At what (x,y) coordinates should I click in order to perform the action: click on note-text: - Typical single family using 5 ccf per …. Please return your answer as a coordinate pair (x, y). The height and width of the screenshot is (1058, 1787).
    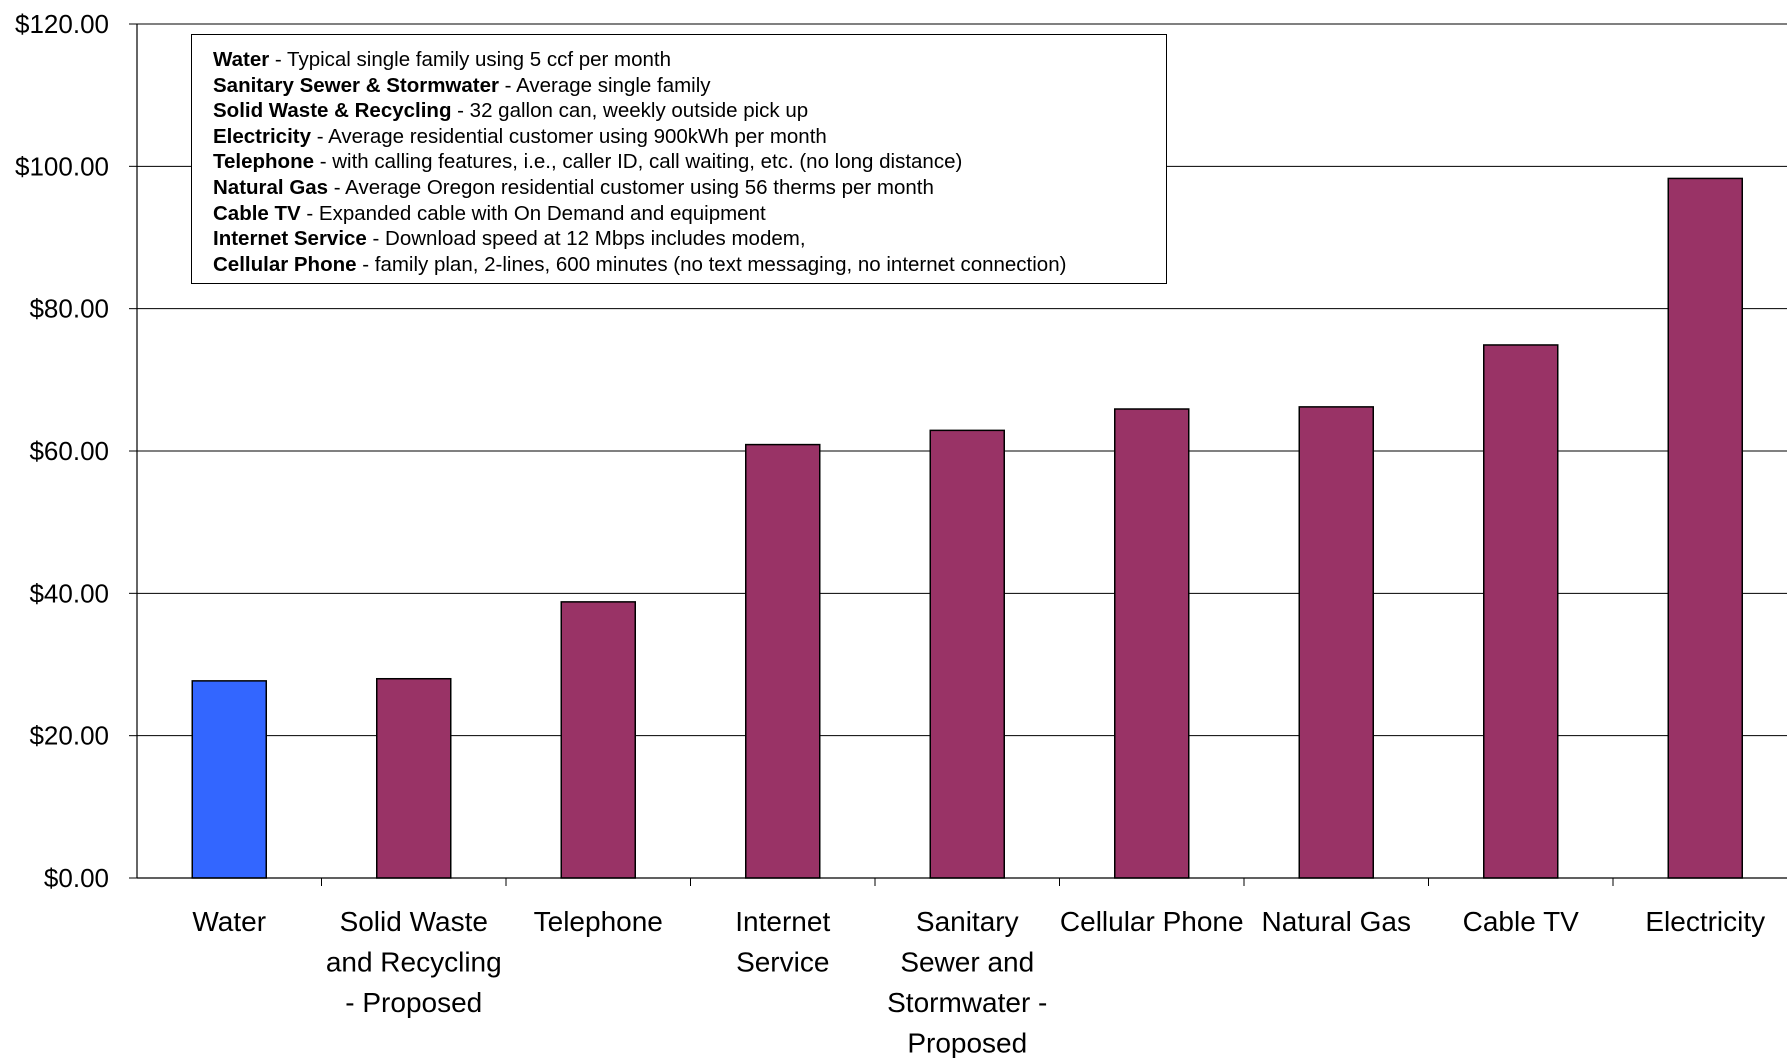
    Looking at the image, I should click on (470, 59).